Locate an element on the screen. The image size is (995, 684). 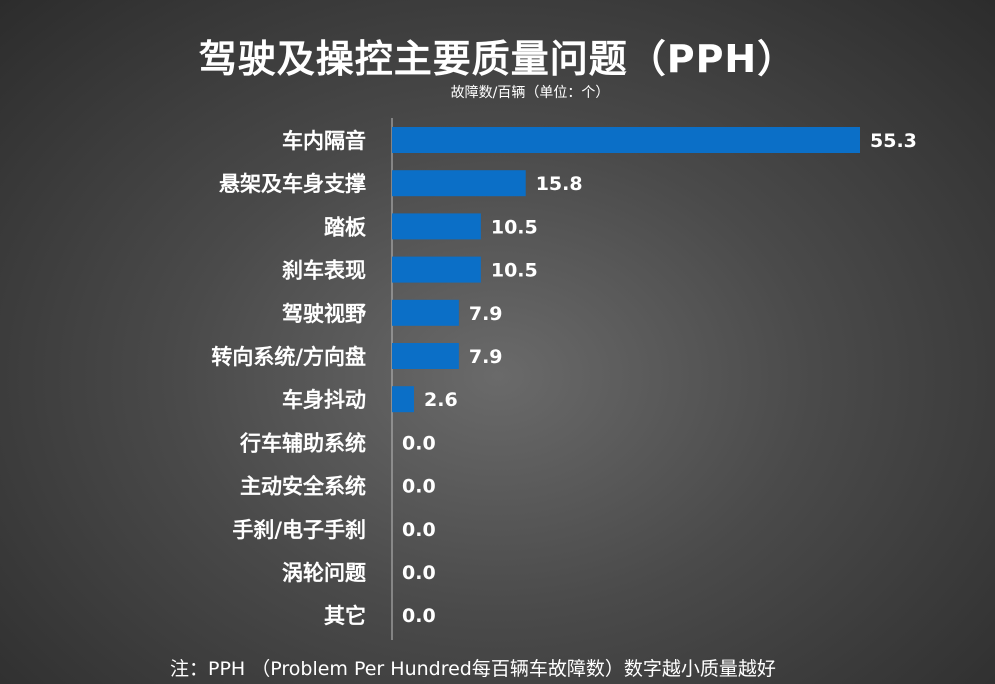
category-label: 其它 is located at coordinates (345, 616).